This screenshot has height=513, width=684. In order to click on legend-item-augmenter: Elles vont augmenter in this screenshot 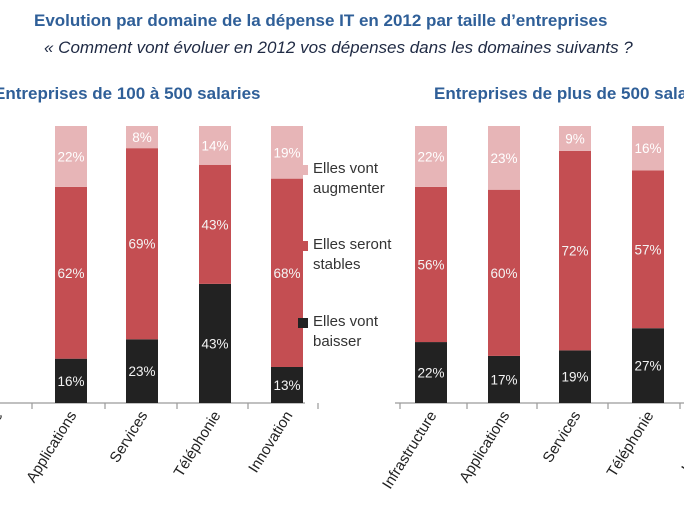, I will do `click(341, 179)`.